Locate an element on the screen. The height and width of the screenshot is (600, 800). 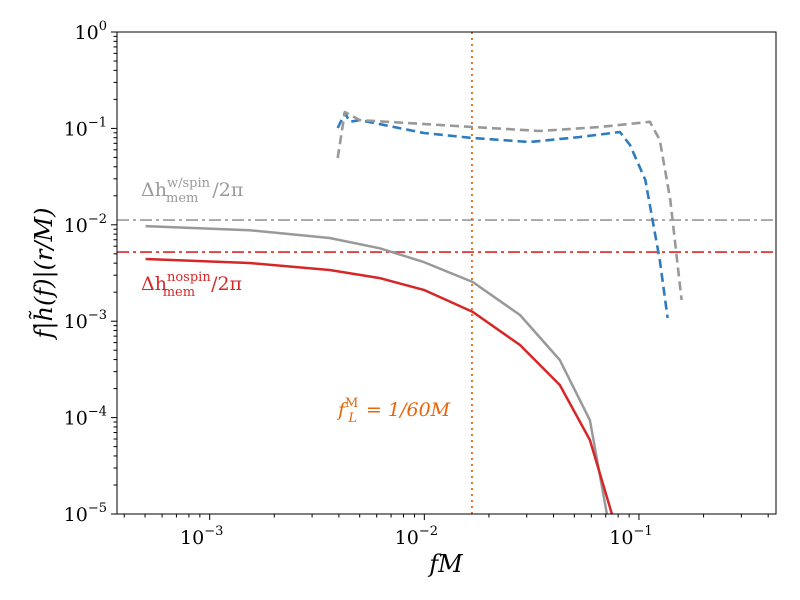
y-tick-label: 10⁻¹ is located at coordinates (85, 127).